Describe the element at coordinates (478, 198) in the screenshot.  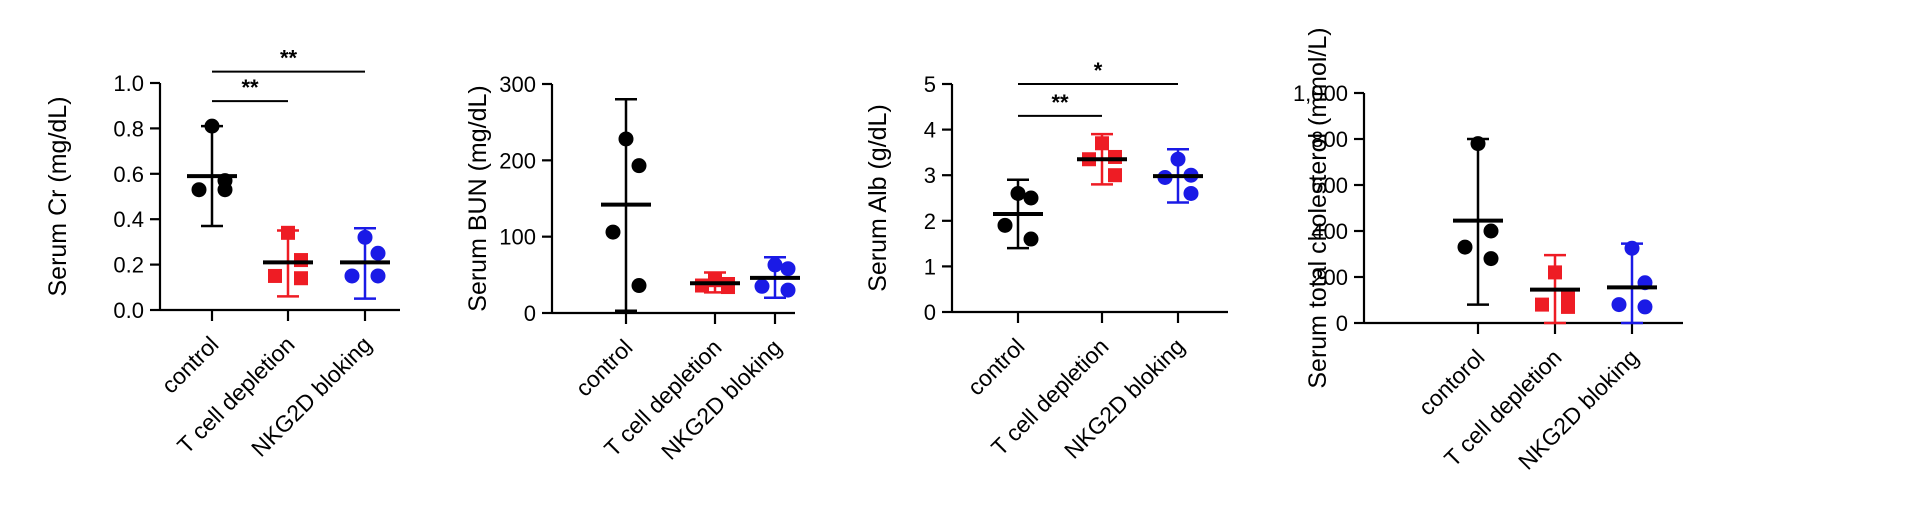
I see `y-axis-title: Serum BUN (mg/dL)` at that location.